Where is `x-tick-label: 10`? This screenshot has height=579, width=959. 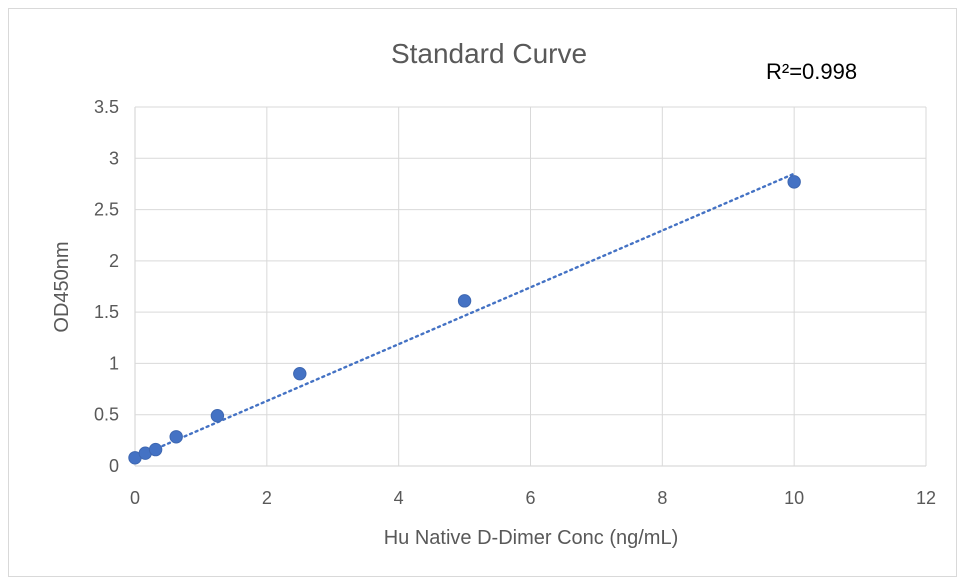
x-tick-label: 10 is located at coordinates (794, 498).